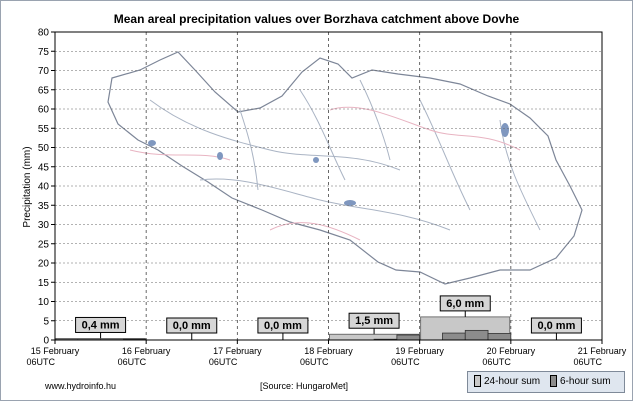  Describe the element at coordinates (55, 351) in the screenshot. I see `x-tick-label-date: 15 February` at that location.